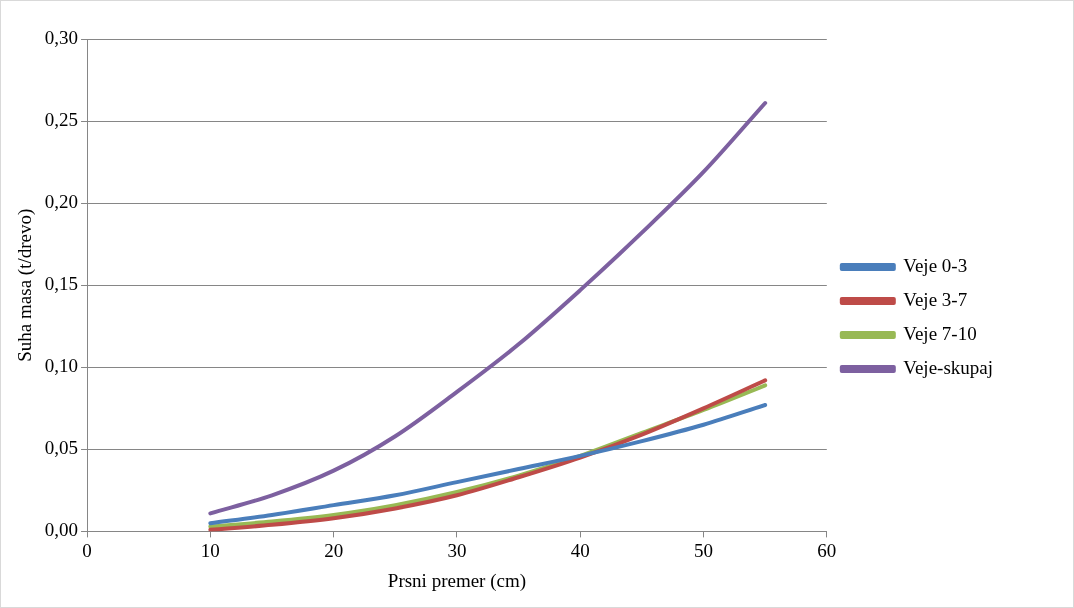 The image size is (1074, 608). I want to click on legend-label: Veje 0-3, so click(935, 265).